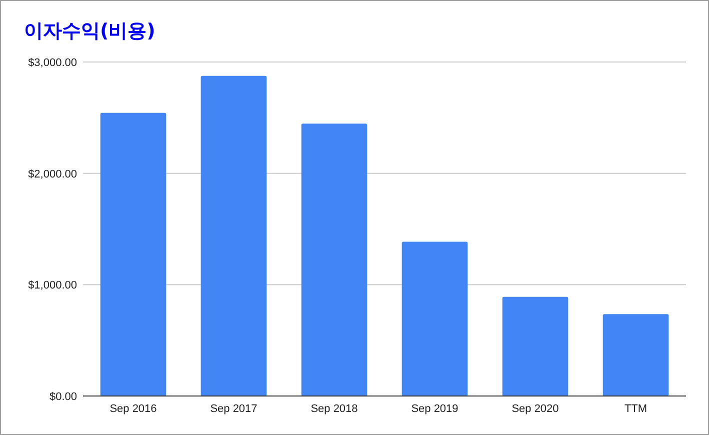 The height and width of the screenshot is (435, 709). I want to click on x-tick-label: Sep 2016, so click(133, 409).